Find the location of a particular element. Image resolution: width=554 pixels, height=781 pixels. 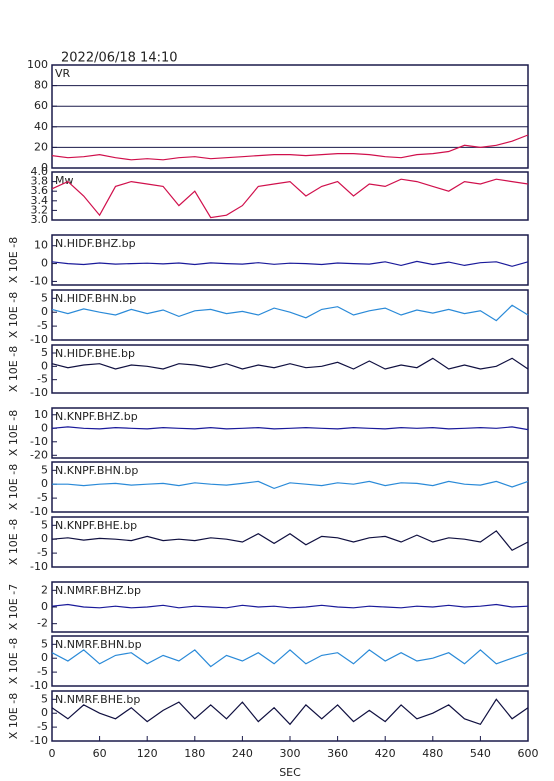

y-tick-label: 3.2 is located at coordinates (40, 209).